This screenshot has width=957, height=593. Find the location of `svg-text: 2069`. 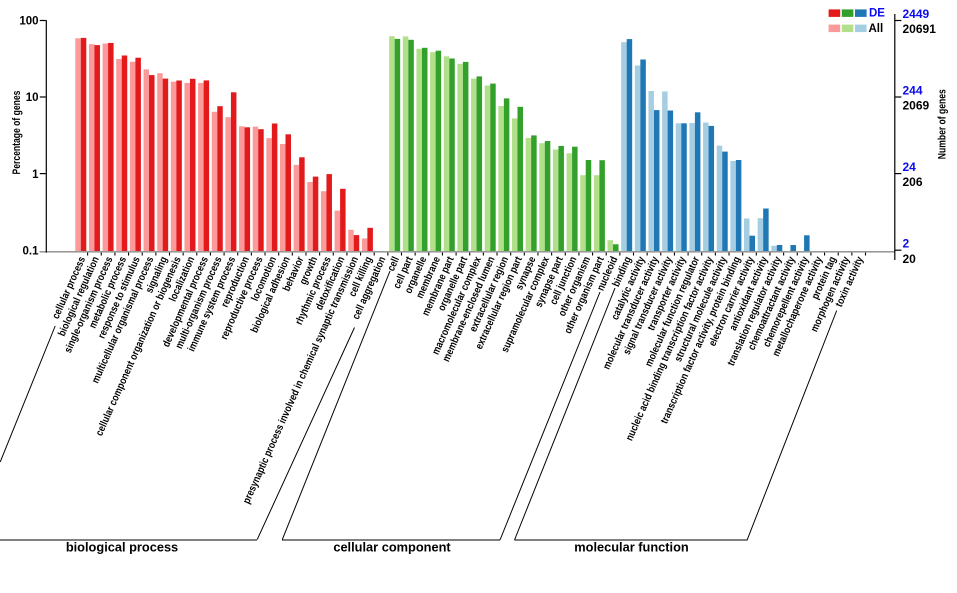

svg-text: 2069 is located at coordinates (916, 106).